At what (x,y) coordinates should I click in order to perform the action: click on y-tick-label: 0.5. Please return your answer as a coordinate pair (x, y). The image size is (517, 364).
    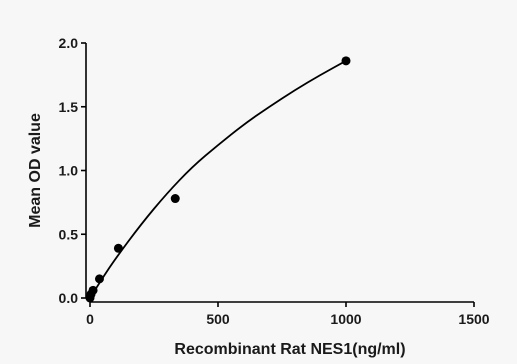
    Looking at the image, I should click on (69, 234).